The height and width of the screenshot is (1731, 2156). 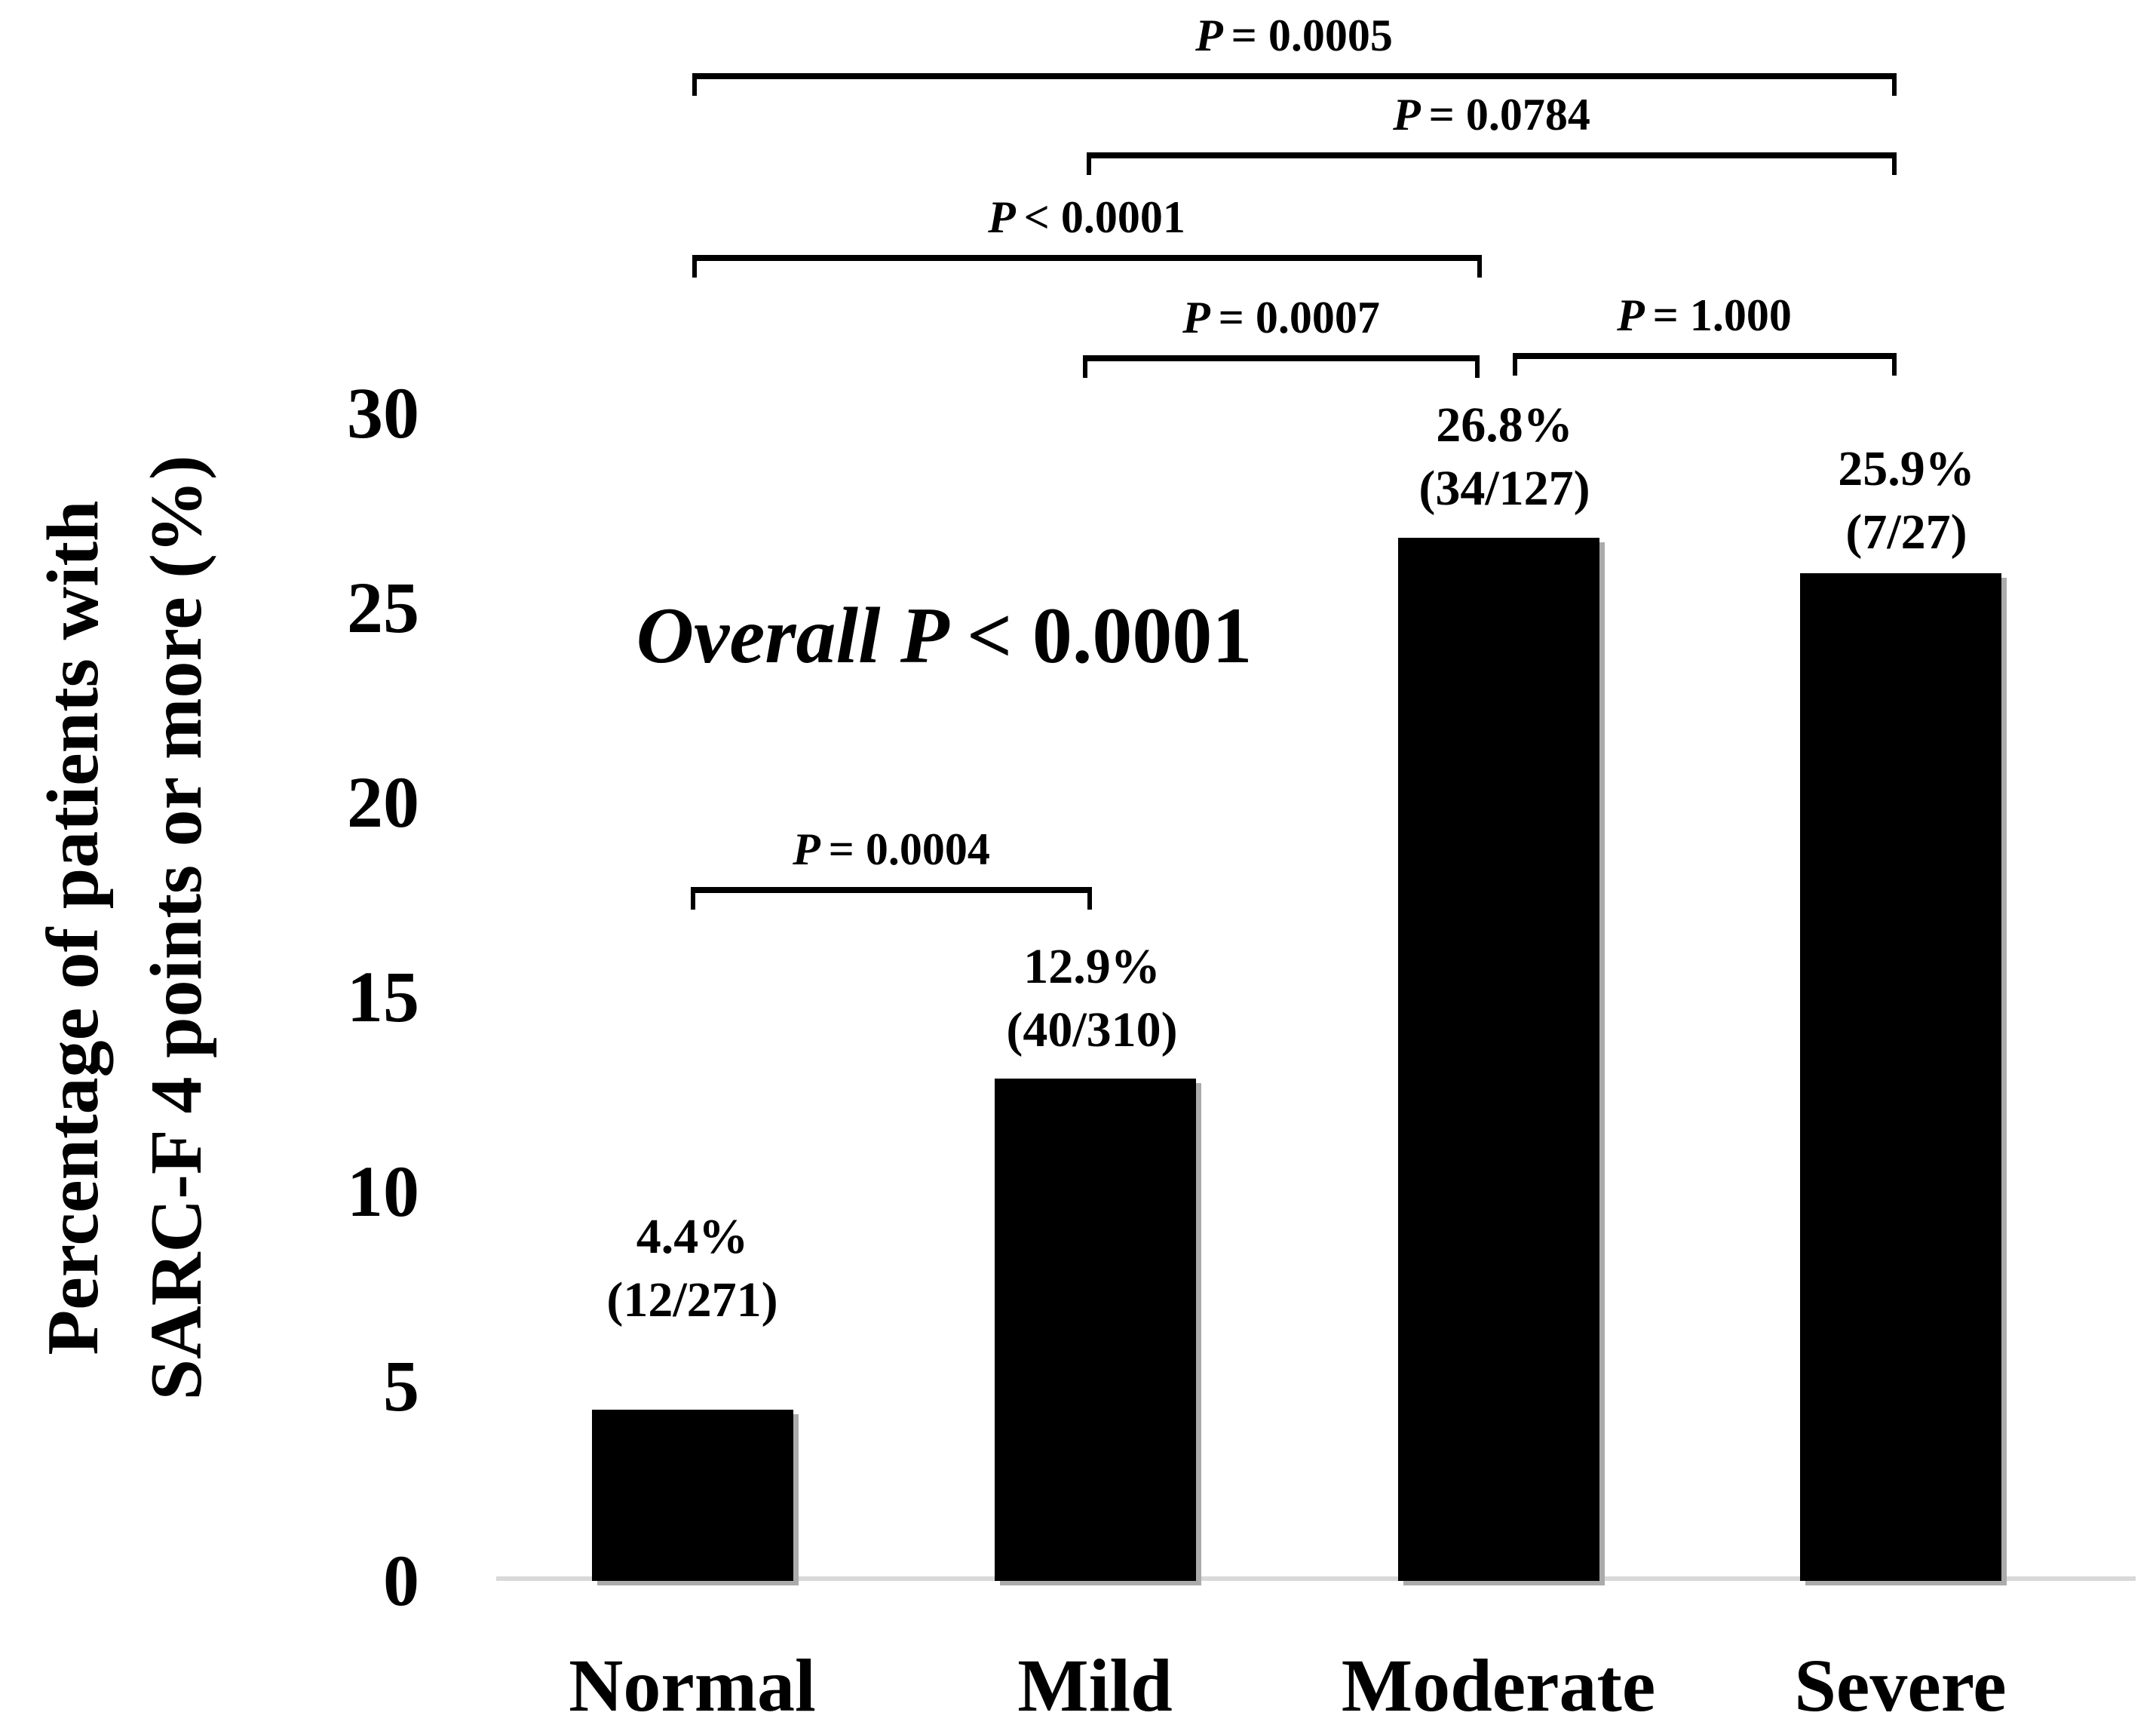 What do you see at coordinates (383, 607) in the screenshot?
I see `y-tick-label-25: 25` at bounding box center [383, 607].